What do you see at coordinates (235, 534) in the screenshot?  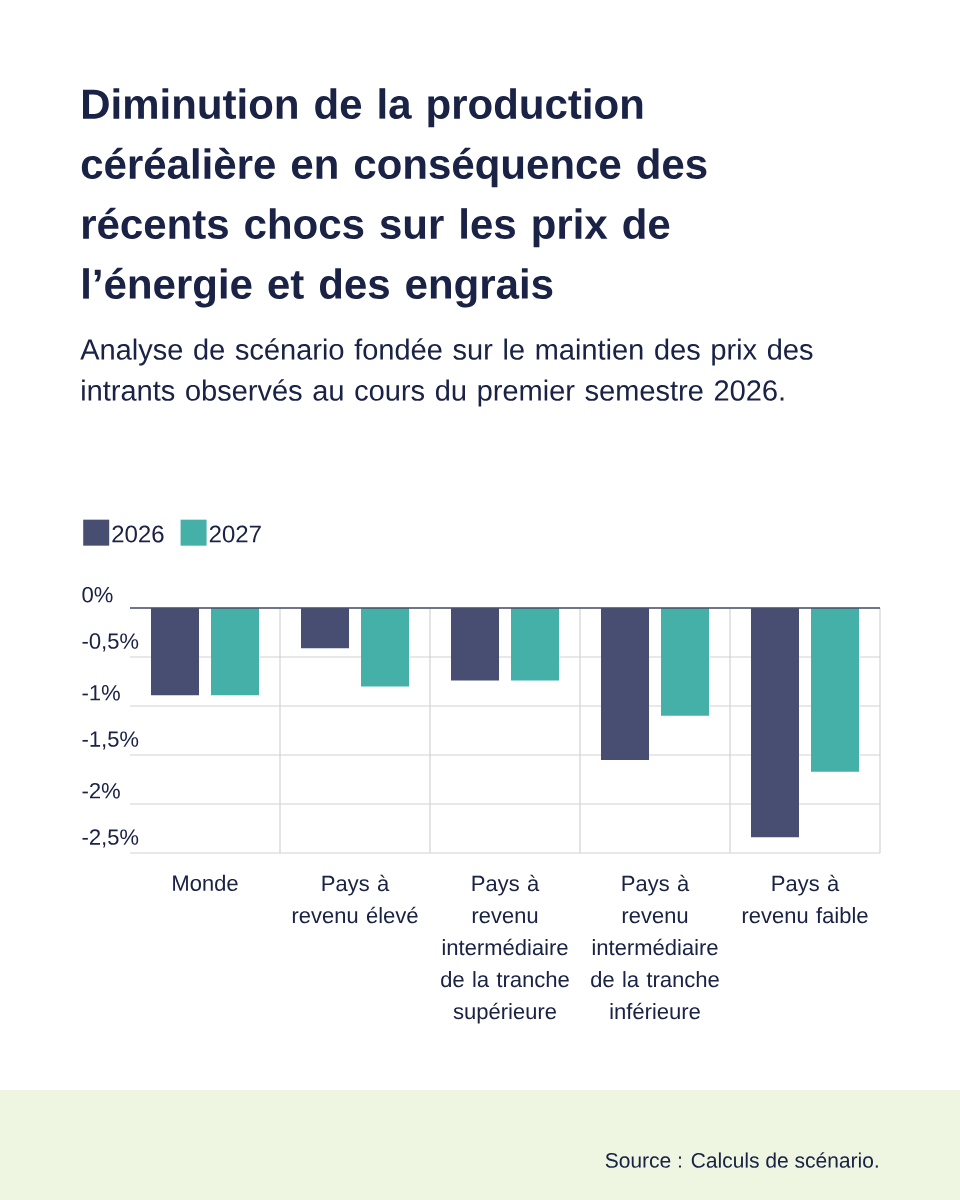 I see `legend-label: 2027` at bounding box center [235, 534].